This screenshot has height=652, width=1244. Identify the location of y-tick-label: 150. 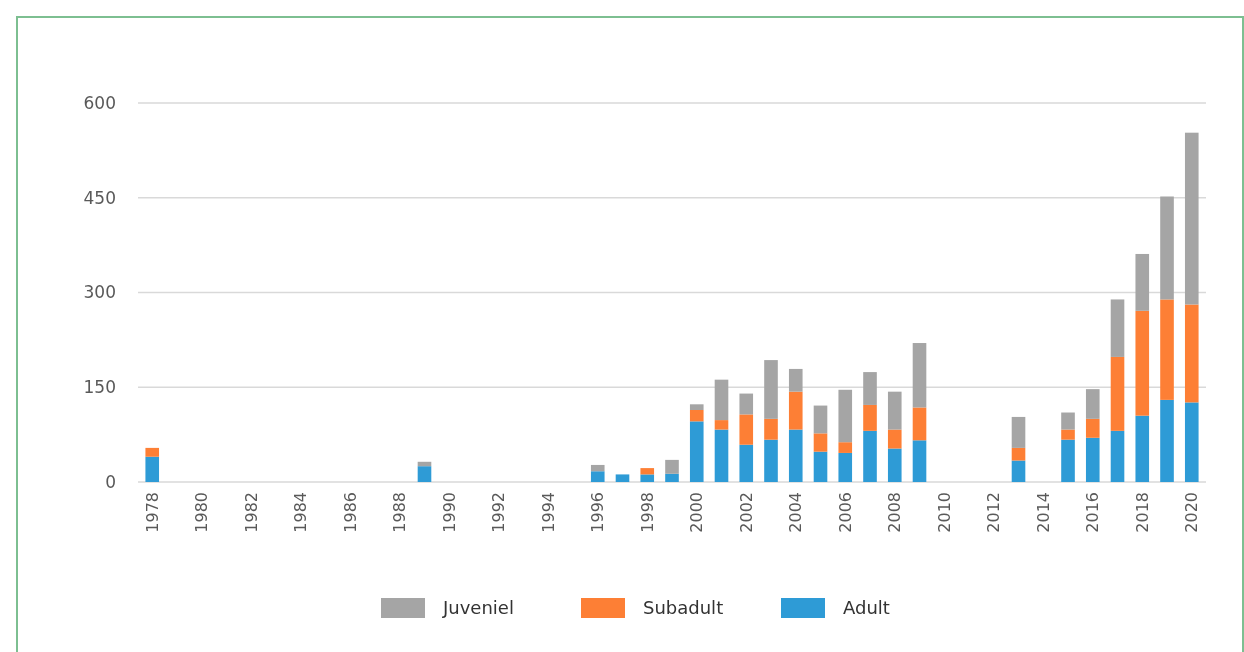
(99, 387).